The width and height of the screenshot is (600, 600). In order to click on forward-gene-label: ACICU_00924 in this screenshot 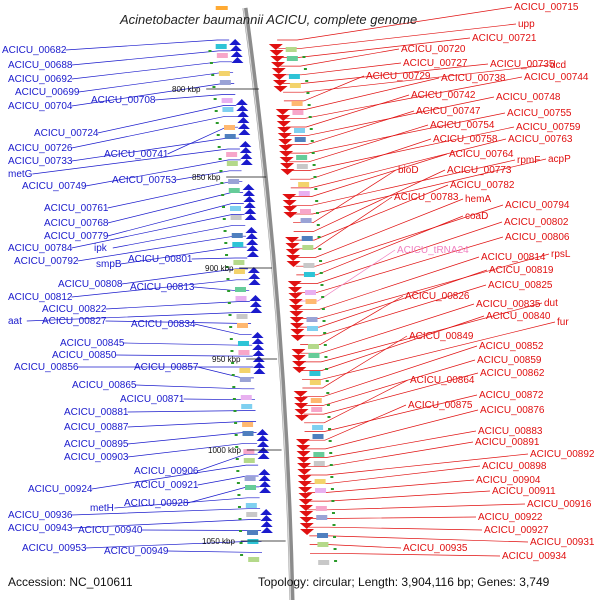, I will do `click(60, 489)`.